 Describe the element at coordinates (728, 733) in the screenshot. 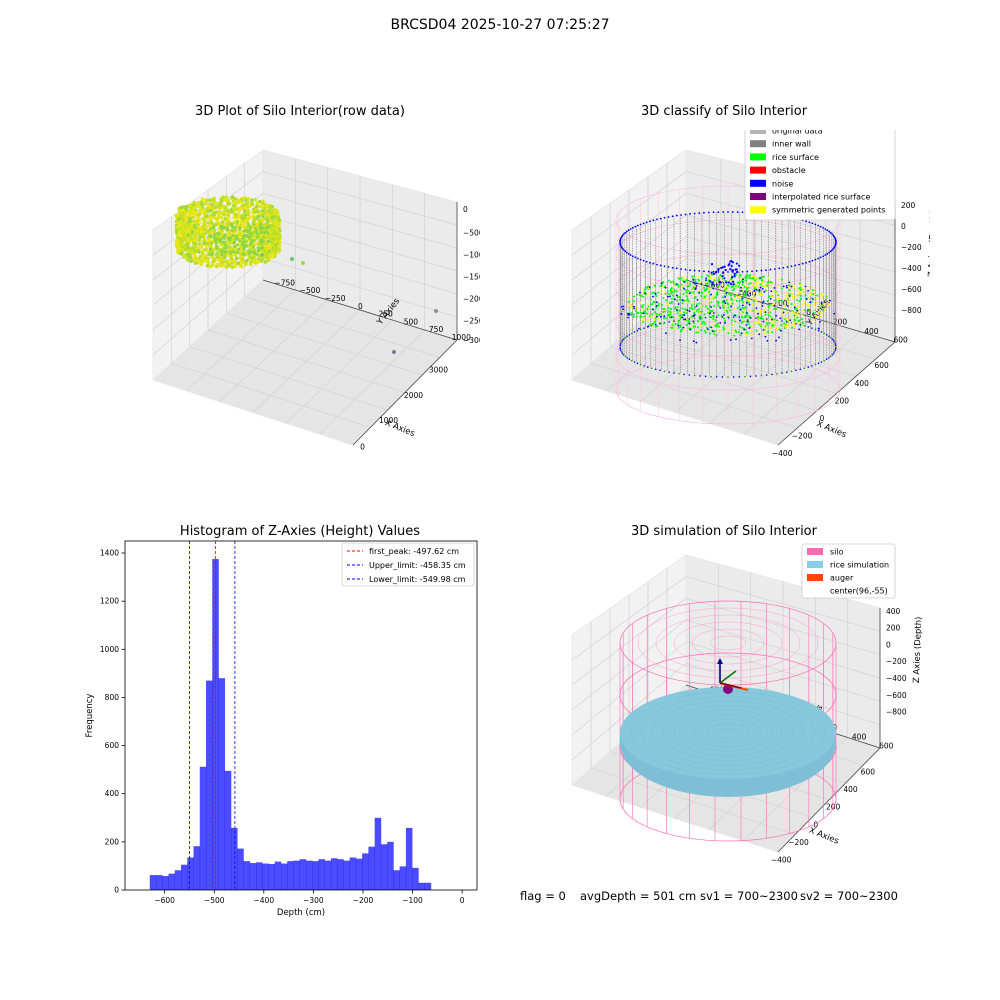

I see `rice-mesh-ring` at that location.